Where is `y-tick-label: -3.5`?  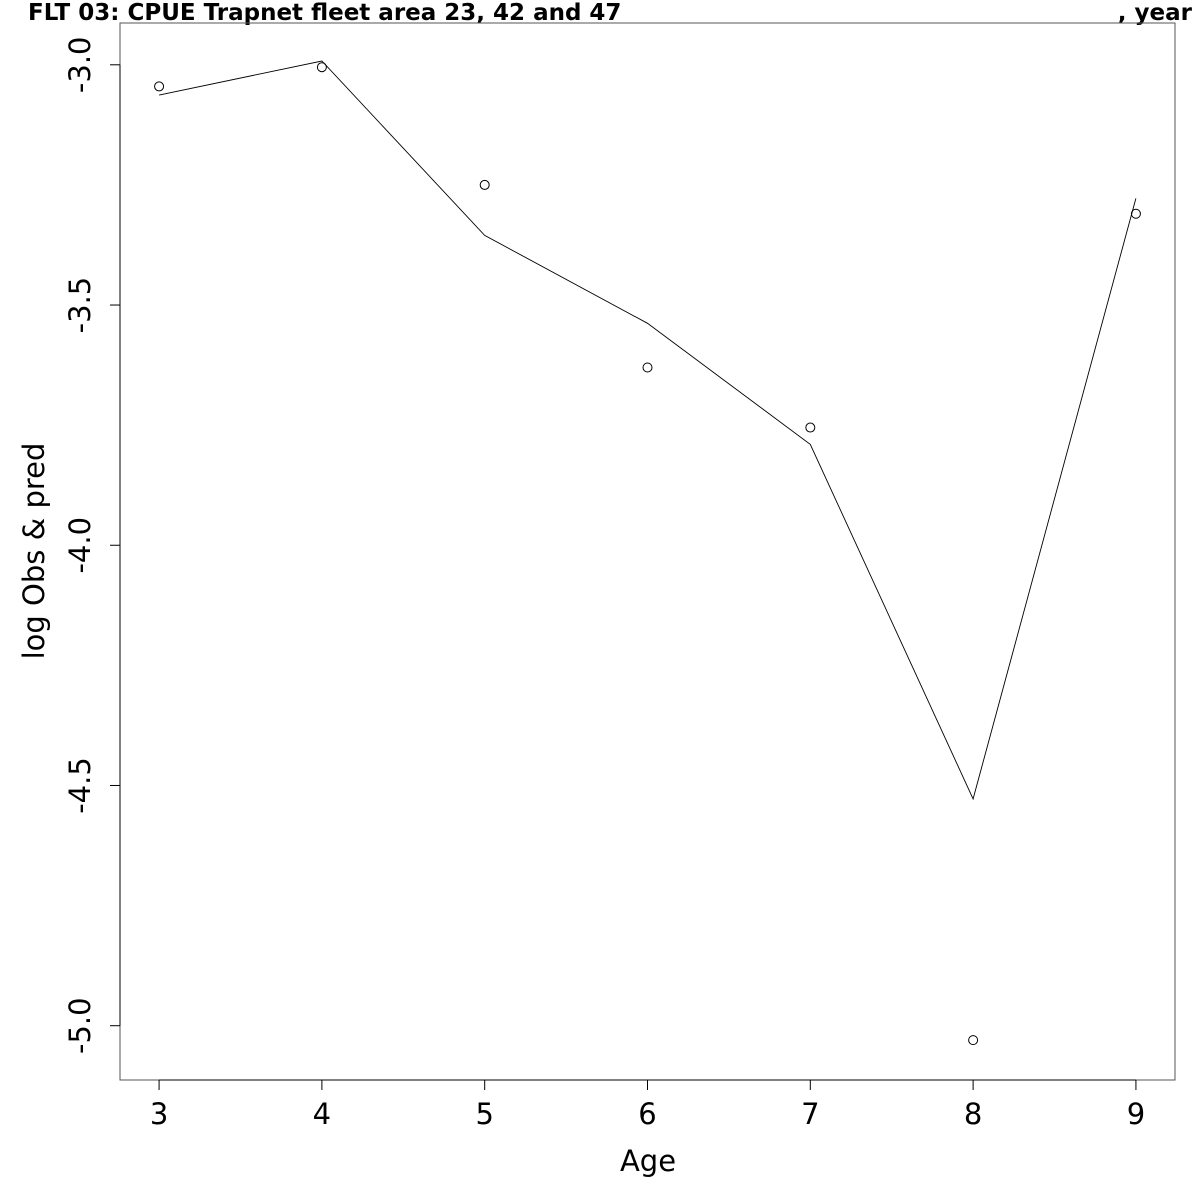 y-tick-label: -3.5 is located at coordinates (80, 305).